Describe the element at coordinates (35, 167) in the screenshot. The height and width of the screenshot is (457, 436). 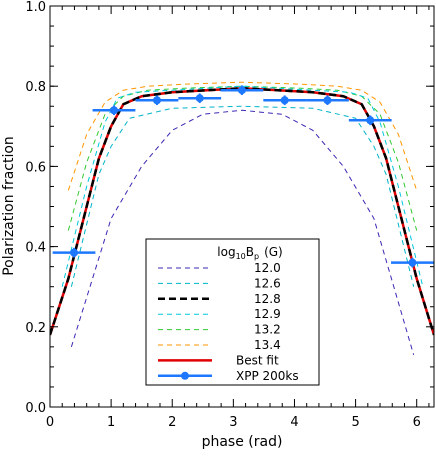
I see `y-tick-label: 0.6` at that location.